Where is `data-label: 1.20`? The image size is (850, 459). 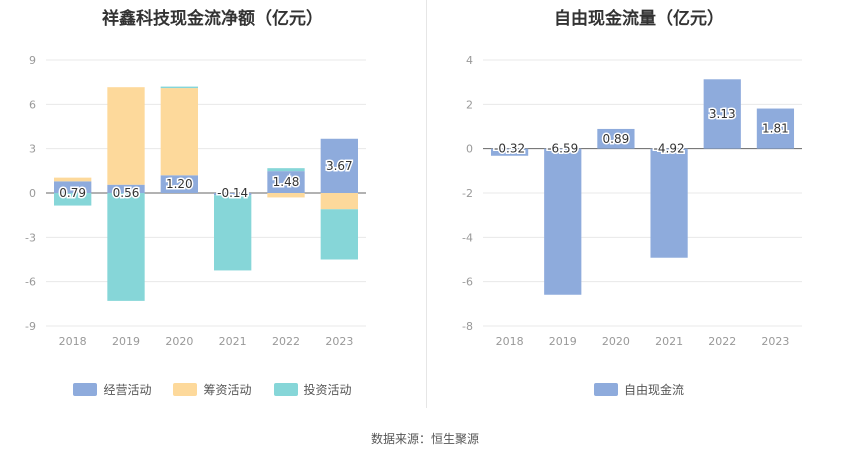 data-label: 1.20 is located at coordinates (179, 184).